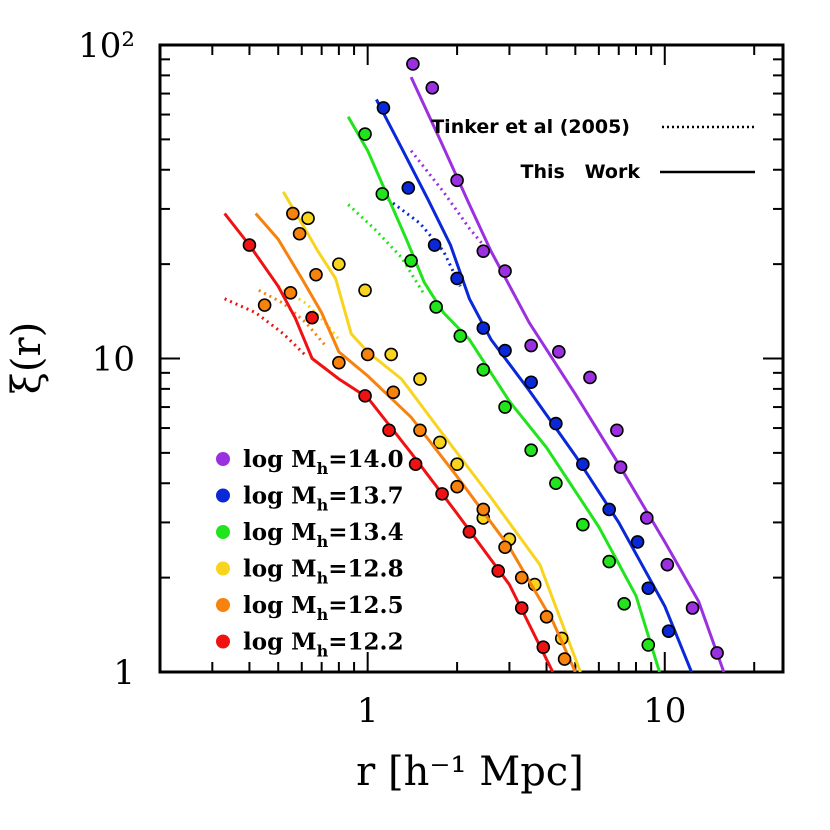 This screenshot has height=830, width=830. I want to click on series-legend-label: log Mh=12.2, so click(323, 645).